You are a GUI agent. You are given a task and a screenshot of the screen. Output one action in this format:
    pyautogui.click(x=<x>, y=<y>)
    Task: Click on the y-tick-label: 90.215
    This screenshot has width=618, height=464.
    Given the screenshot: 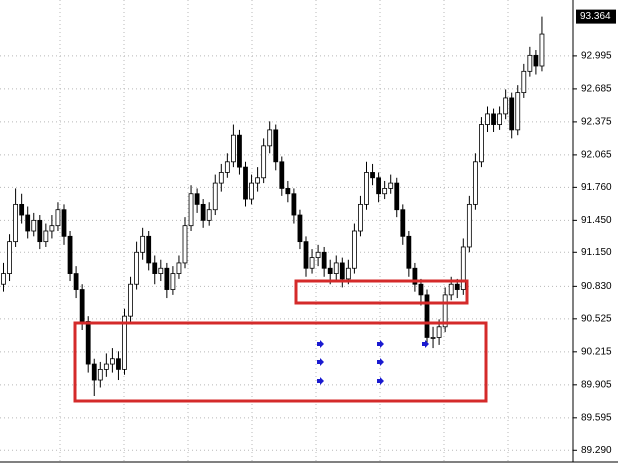 What is the action you would take?
    pyautogui.click(x=596, y=351)
    